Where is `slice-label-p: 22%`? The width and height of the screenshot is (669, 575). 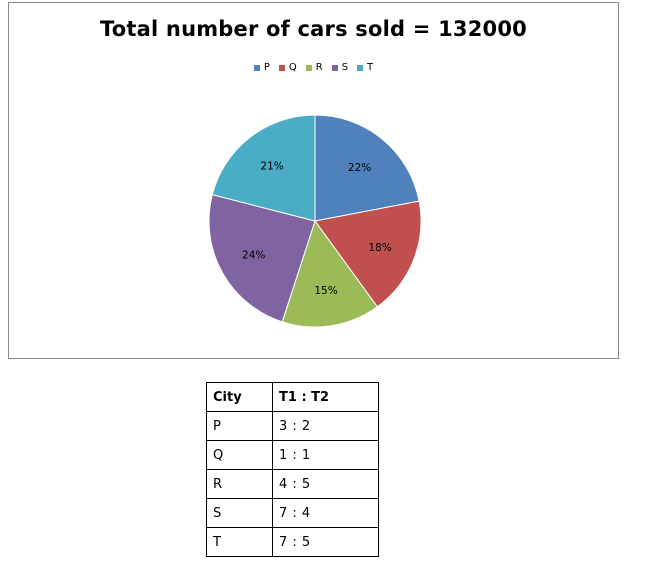
slice-label-p: 22% is located at coordinates (359, 168).